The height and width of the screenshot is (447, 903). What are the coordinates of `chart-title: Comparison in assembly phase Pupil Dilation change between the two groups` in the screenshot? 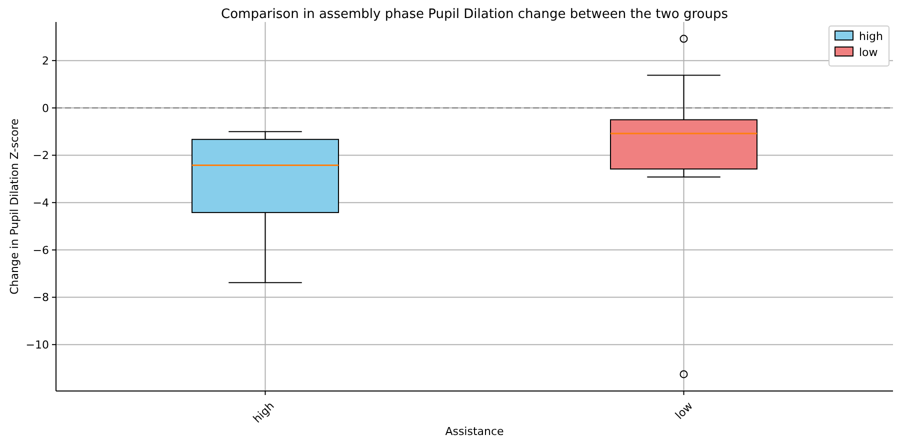 It's located at (474, 14).